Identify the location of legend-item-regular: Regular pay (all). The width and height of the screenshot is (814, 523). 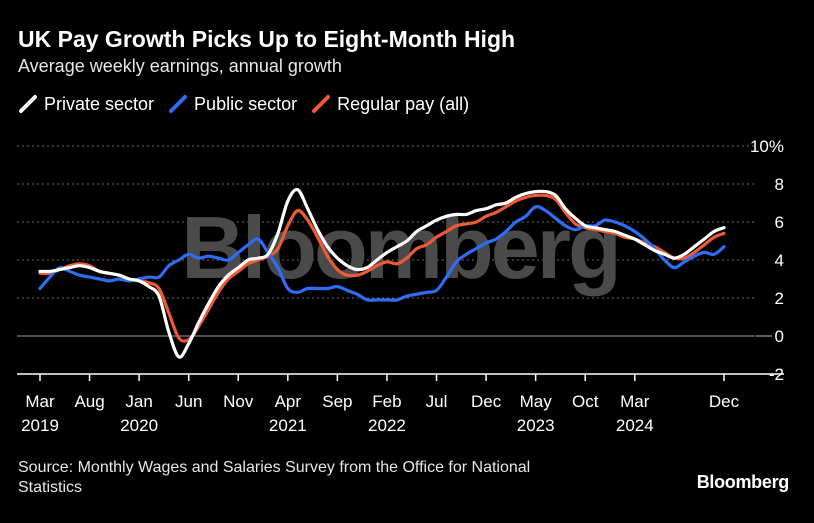
(390, 104).